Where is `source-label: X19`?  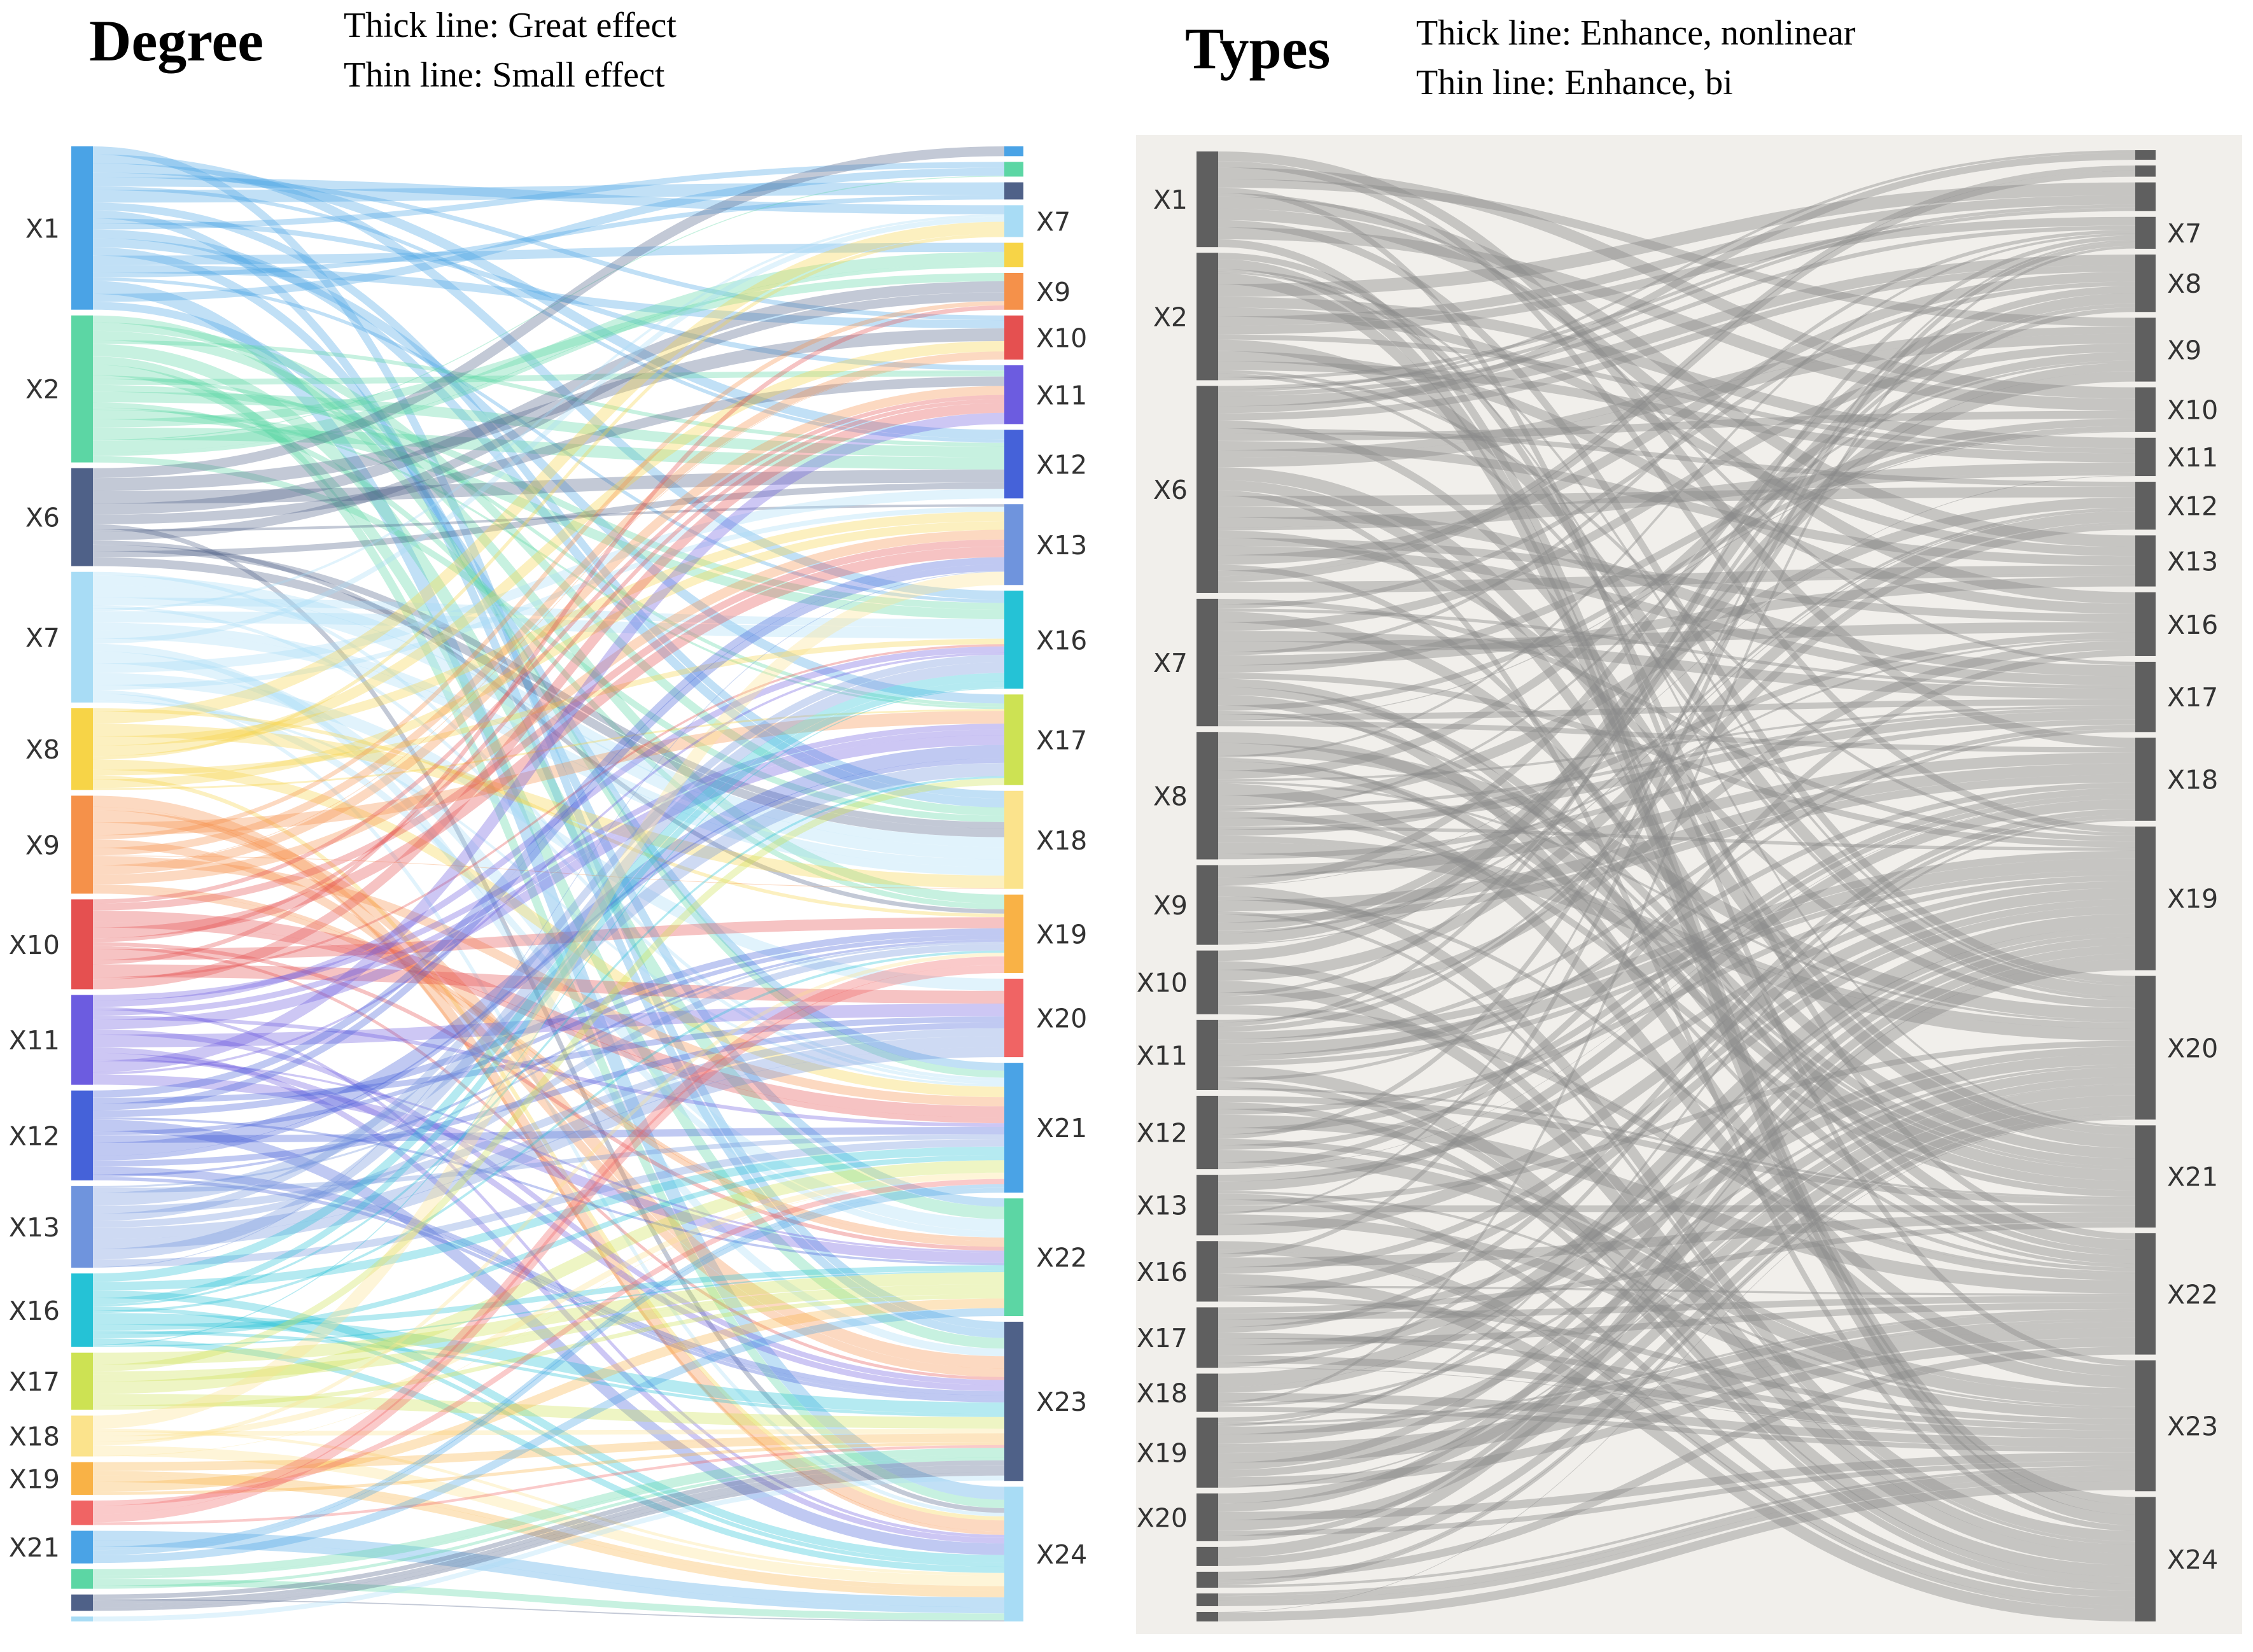
source-label: X19 is located at coordinates (34, 1479).